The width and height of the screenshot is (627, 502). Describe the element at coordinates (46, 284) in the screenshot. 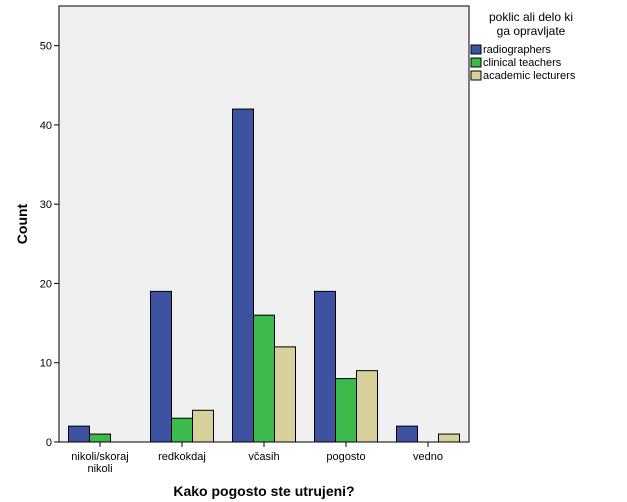

I see `y-tick-label: 20` at that location.